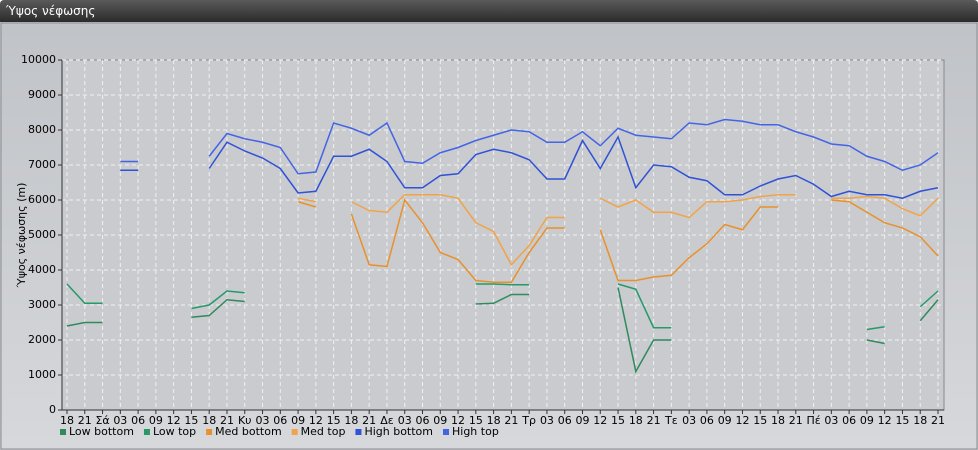 The height and width of the screenshot is (450, 978). Describe the element at coordinates (42, 269) in the screenshot. I see `y-tick-label: 4000` at that location.